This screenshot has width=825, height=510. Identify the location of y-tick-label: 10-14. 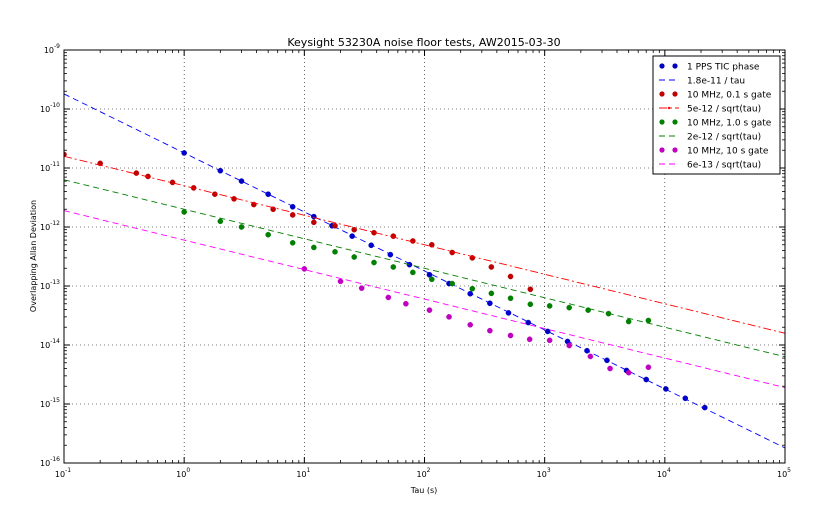
(50, 344).